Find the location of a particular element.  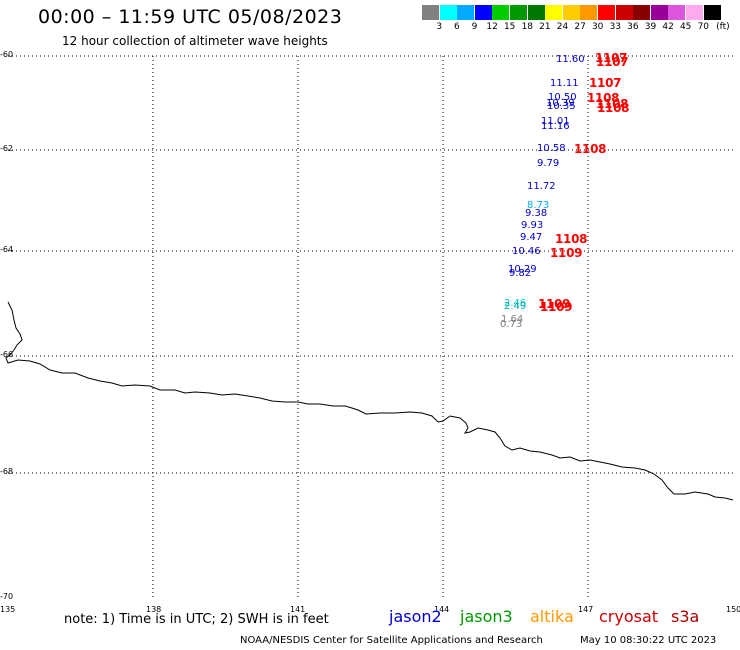

color-scale-label: 3 is located at coordinates (439, 27).